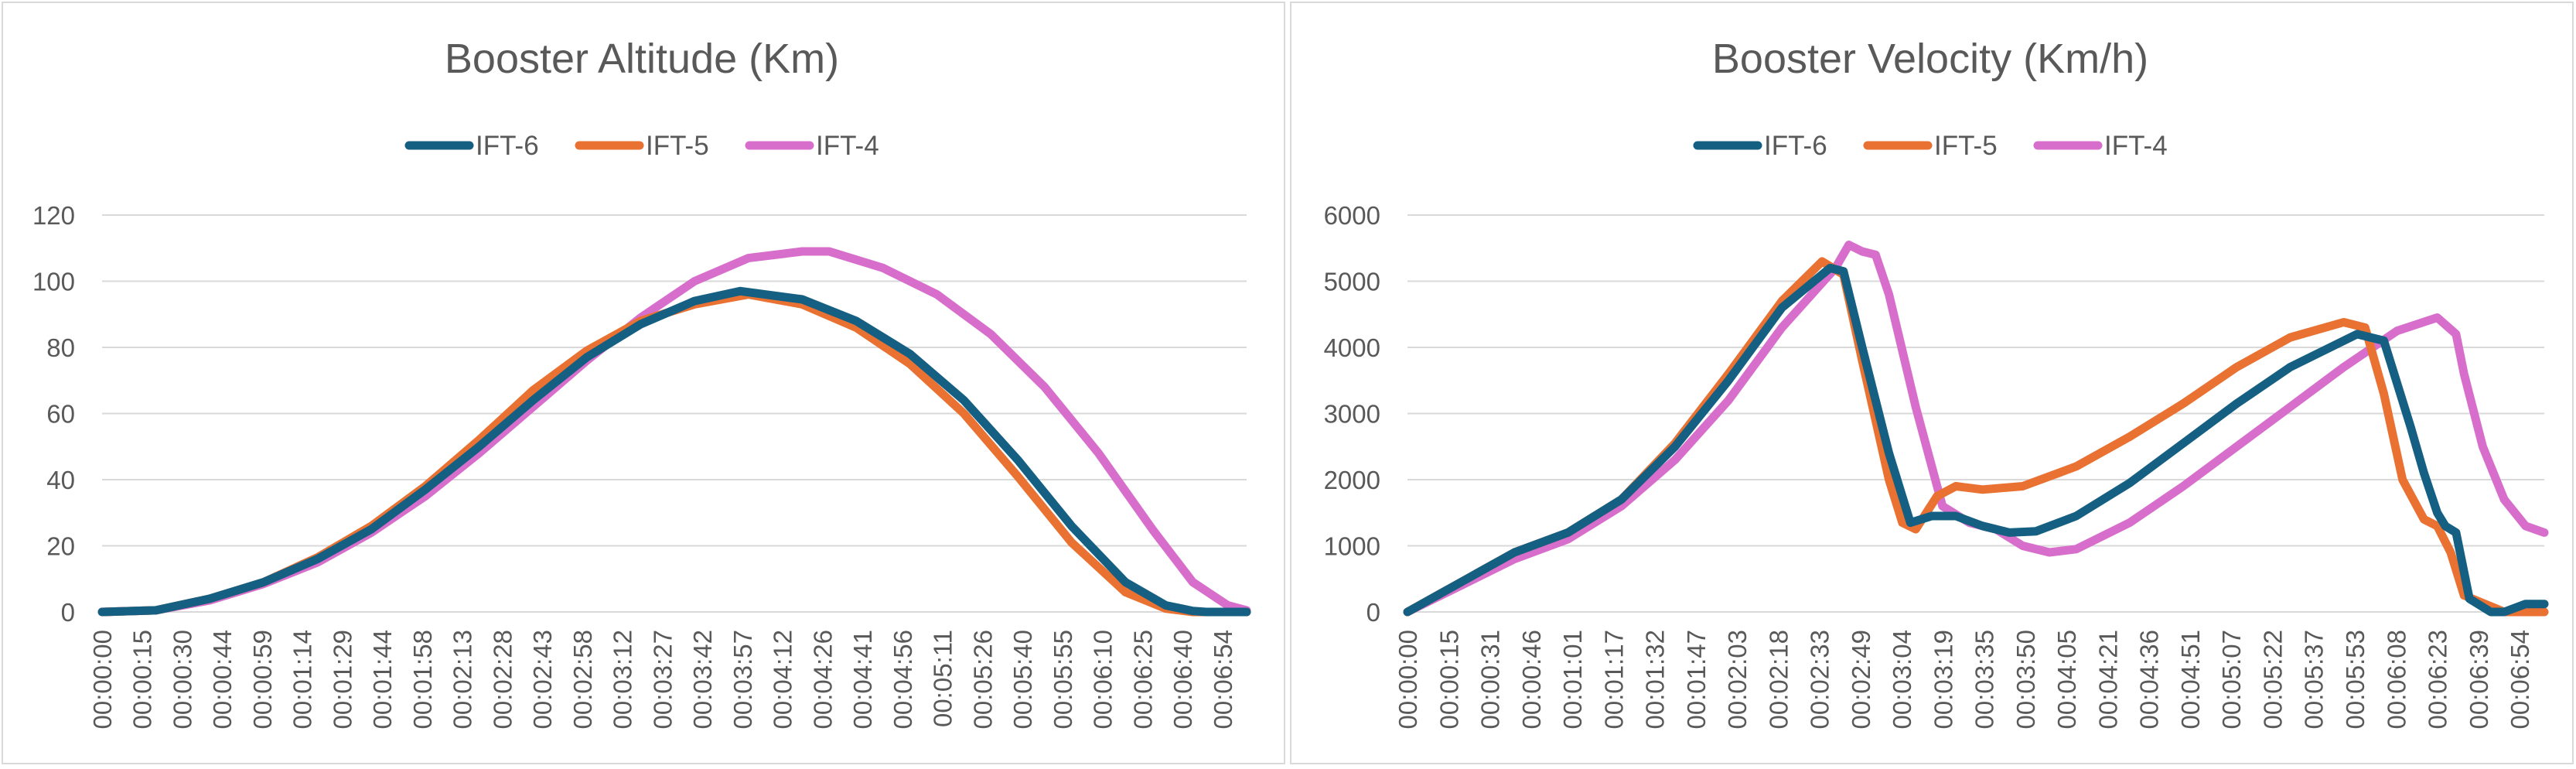 This screenshot has height=769, width=2576. I want to click on y-tick-label: 60, so click(60, 414).